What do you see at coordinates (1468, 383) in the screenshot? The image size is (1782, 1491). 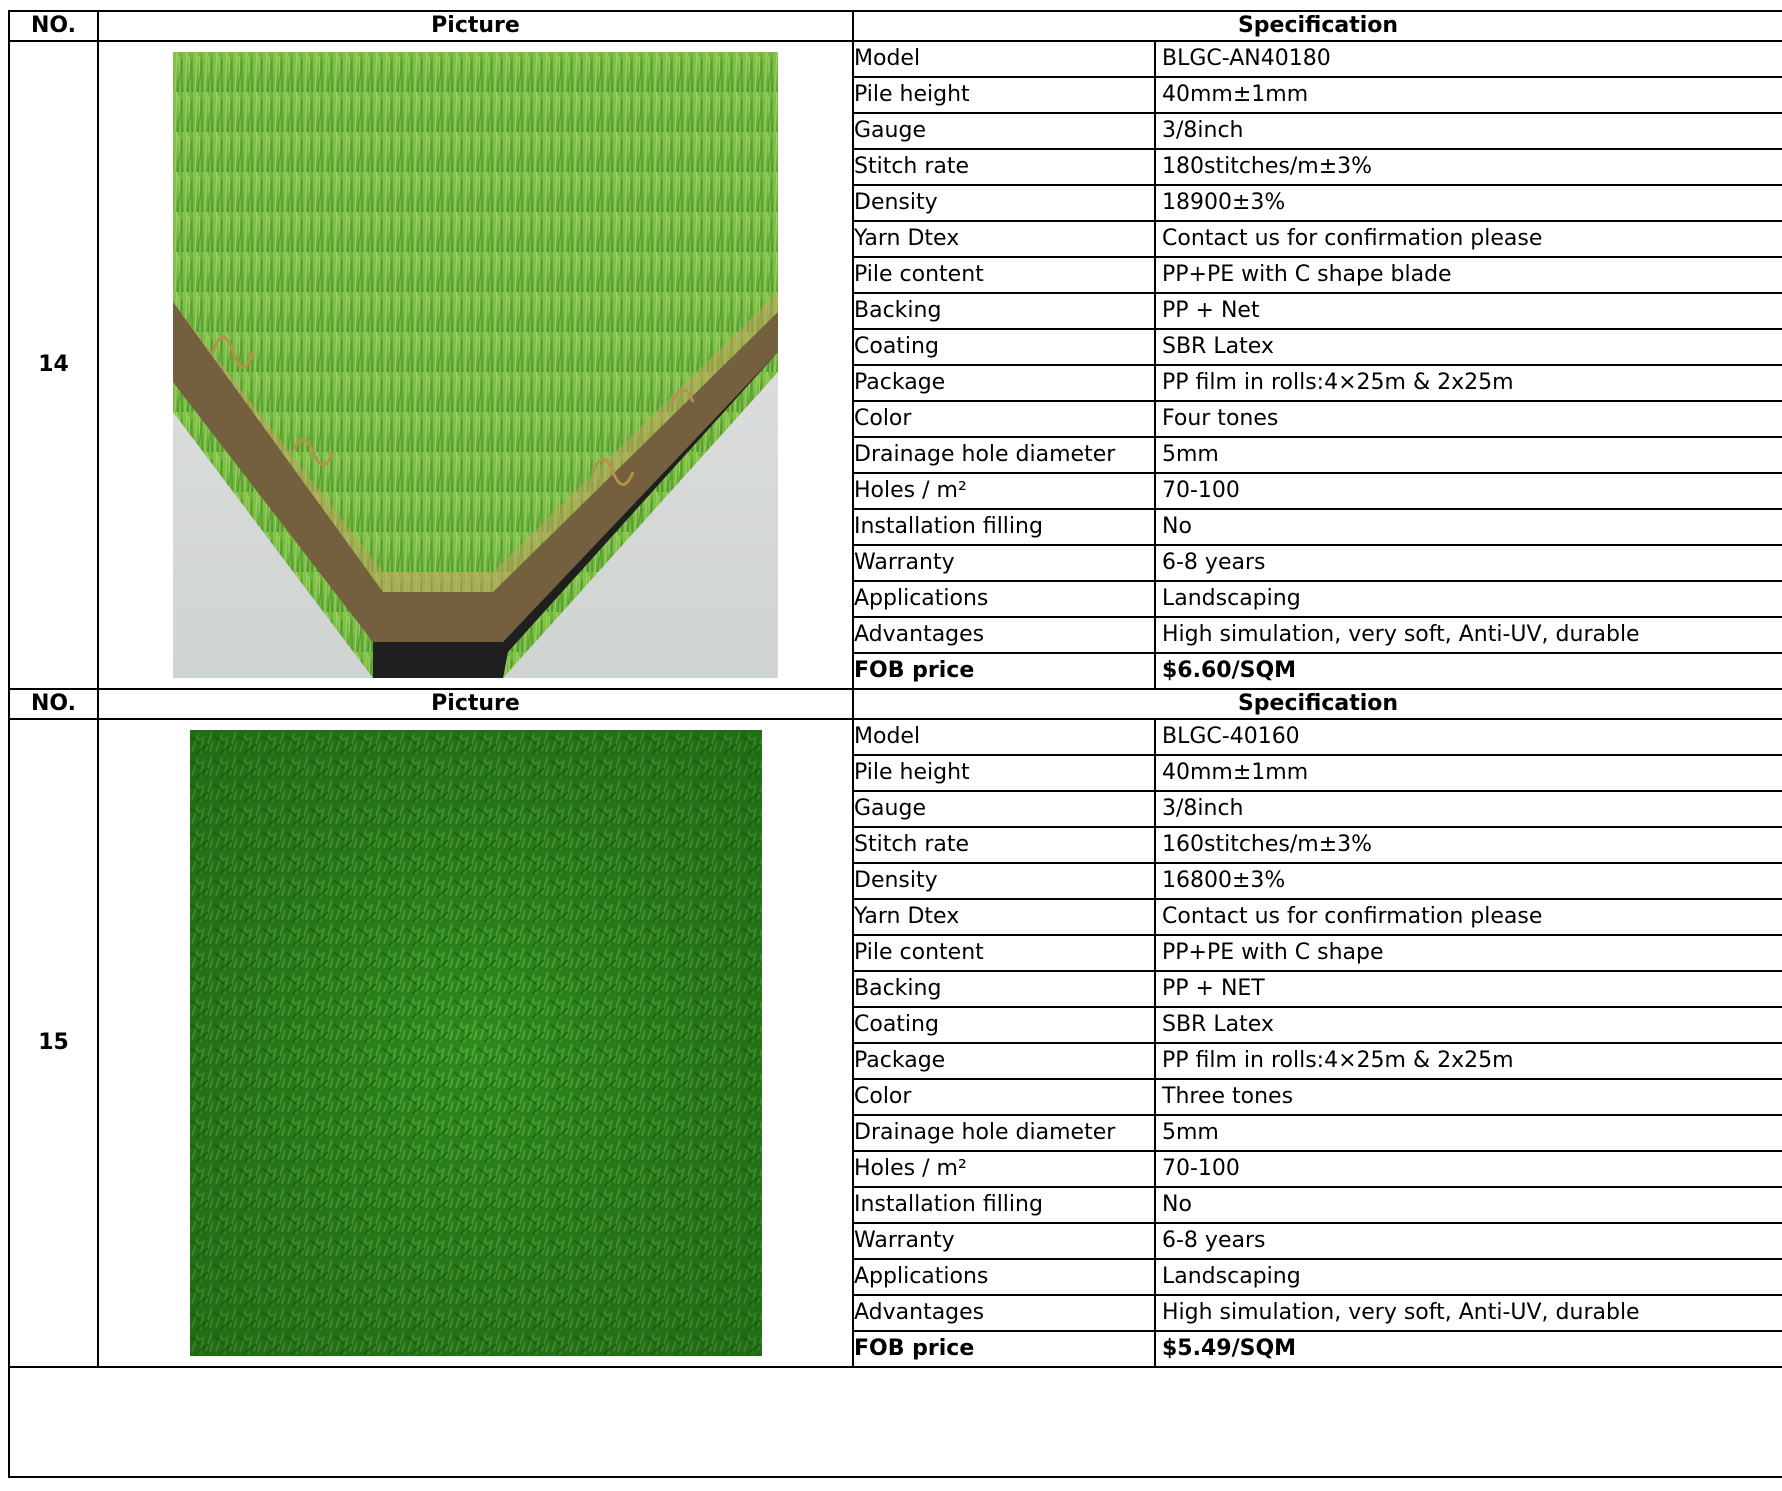 I see `spec-value: PP film in rolls:4×25m & 2x25m` at bounding box center [1468, 383].